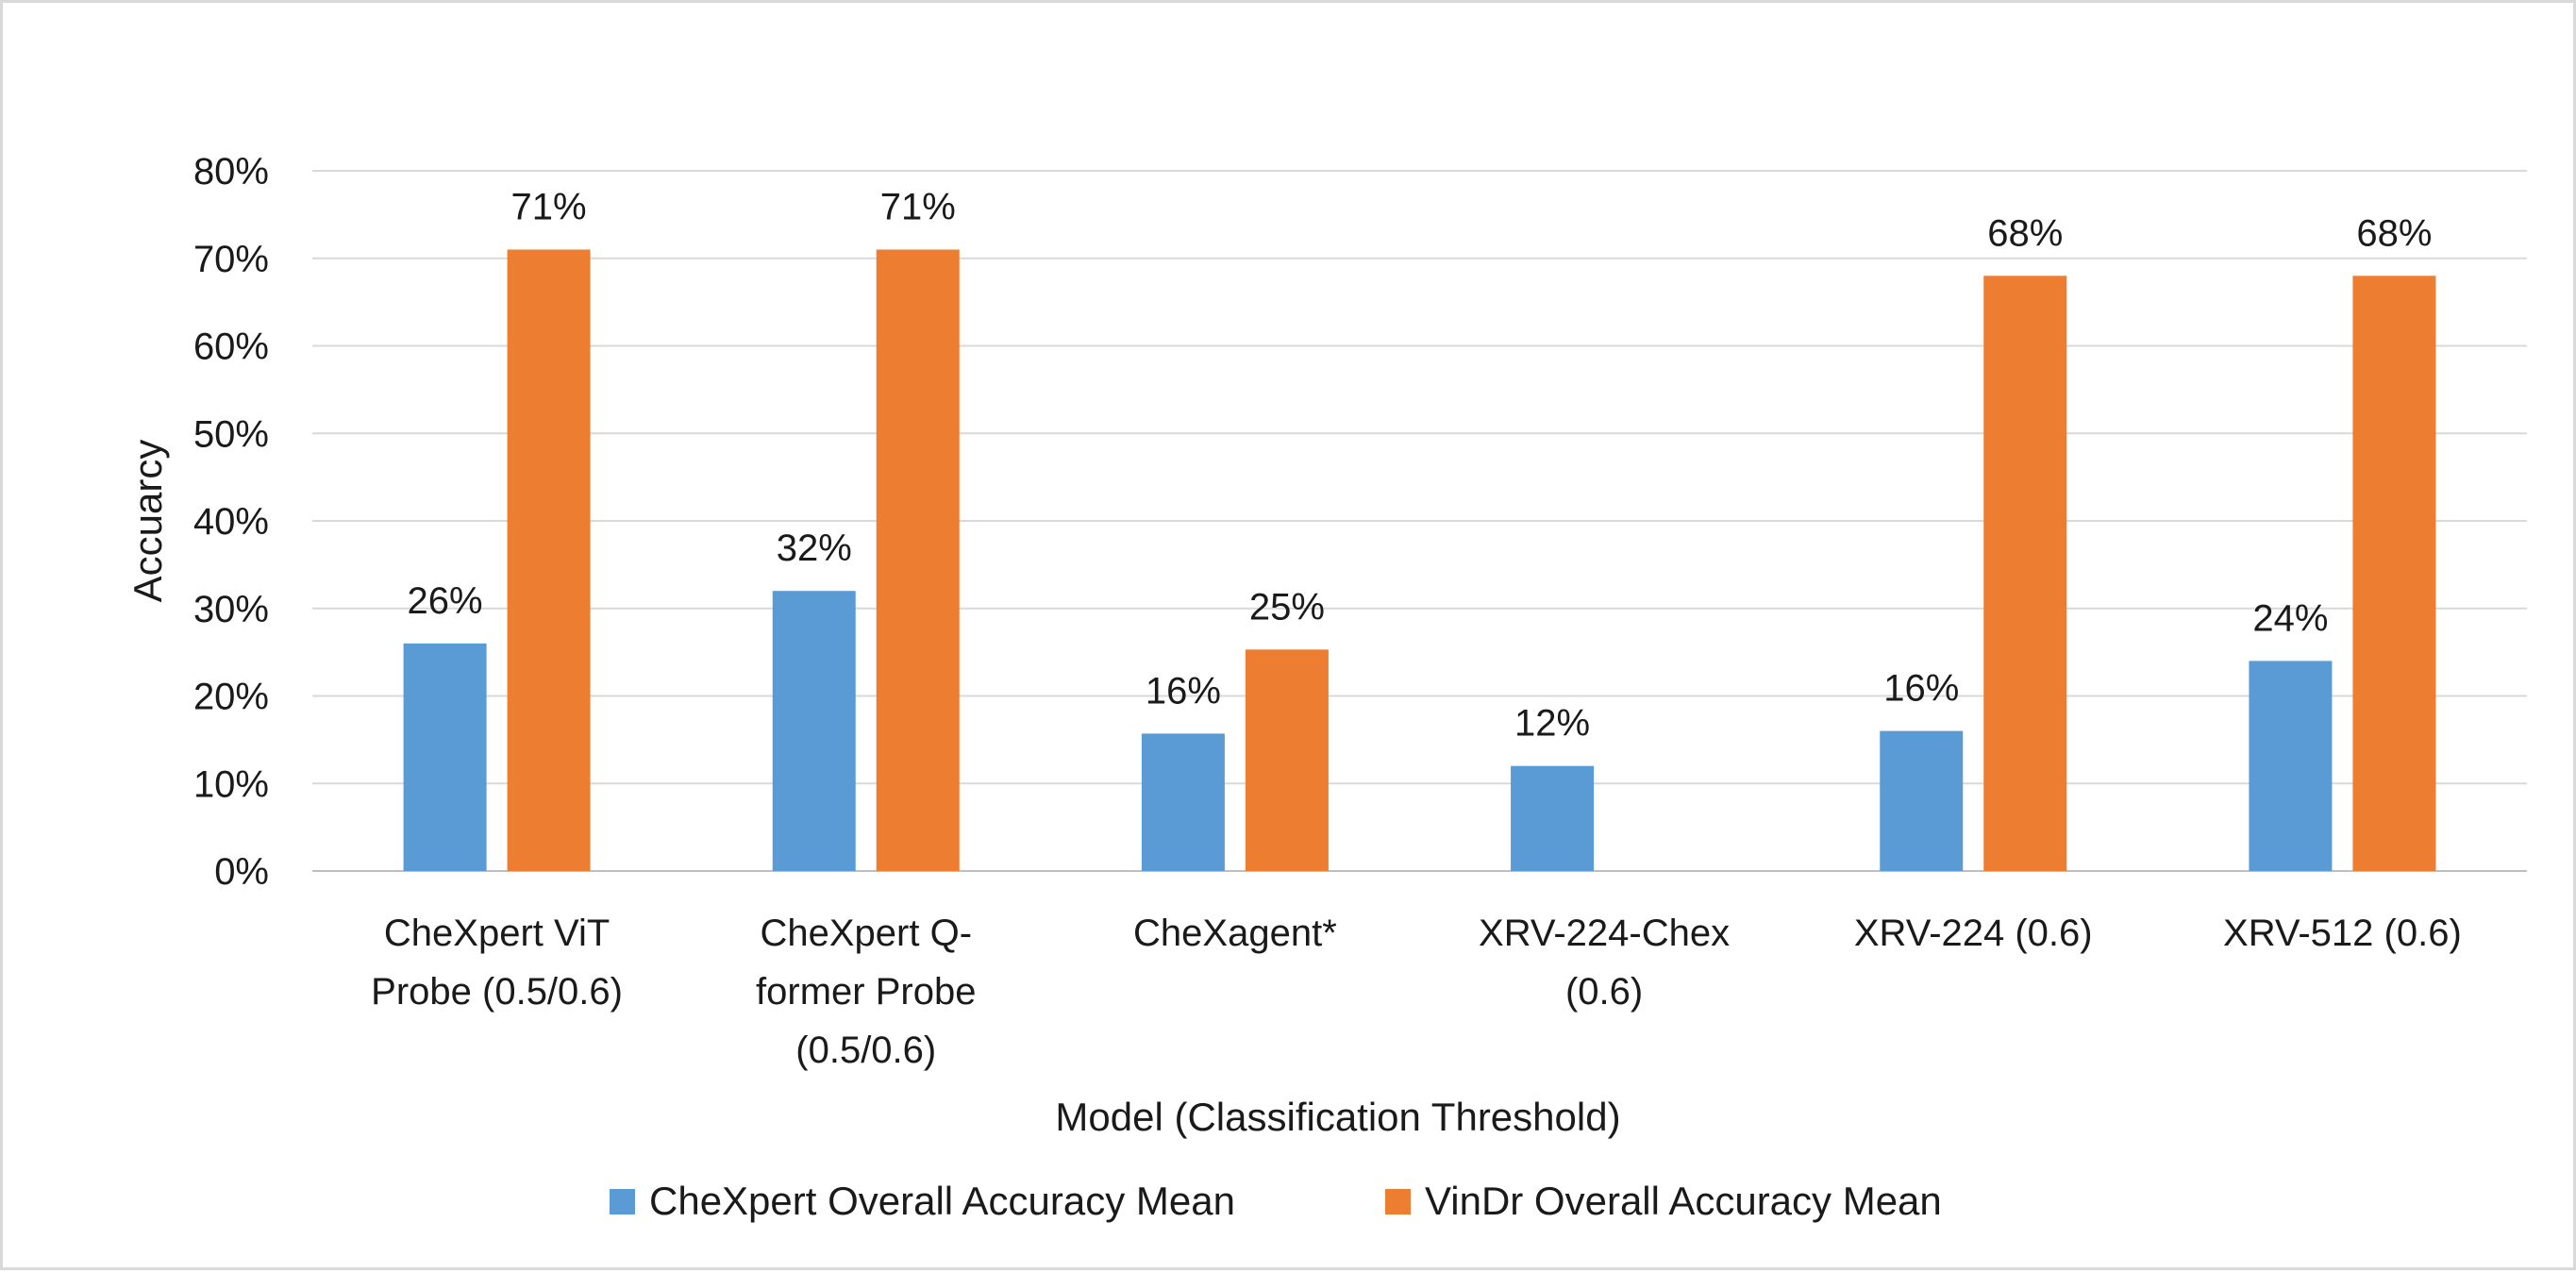 The image size is (2576, 1273). What do you see at coordinates (2342, 933) in the screenshot?
I see `x-category-label: XRV-512 (0.6)` at bounding box center [2342, 933].